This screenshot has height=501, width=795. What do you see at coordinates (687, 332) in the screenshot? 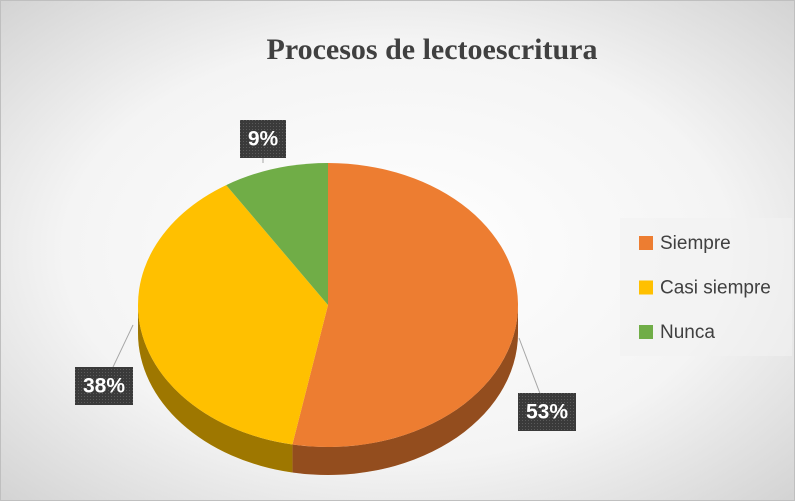
I see `legend-label: Nunca` at bounding box center [687, 332].